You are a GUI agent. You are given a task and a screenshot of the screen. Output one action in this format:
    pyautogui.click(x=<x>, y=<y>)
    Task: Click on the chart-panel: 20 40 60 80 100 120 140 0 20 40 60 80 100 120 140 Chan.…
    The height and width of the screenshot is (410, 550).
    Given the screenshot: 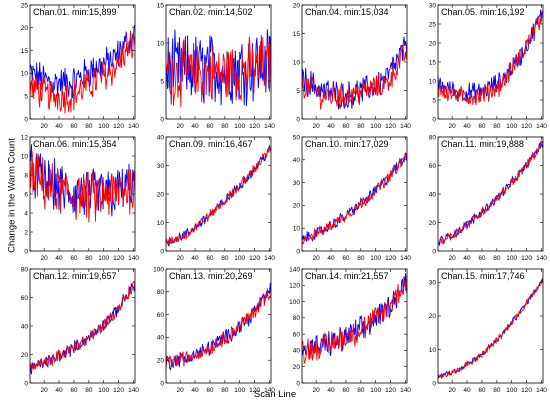 What is the action you would take?
    pyautogui.click(x=350, y=330)
    